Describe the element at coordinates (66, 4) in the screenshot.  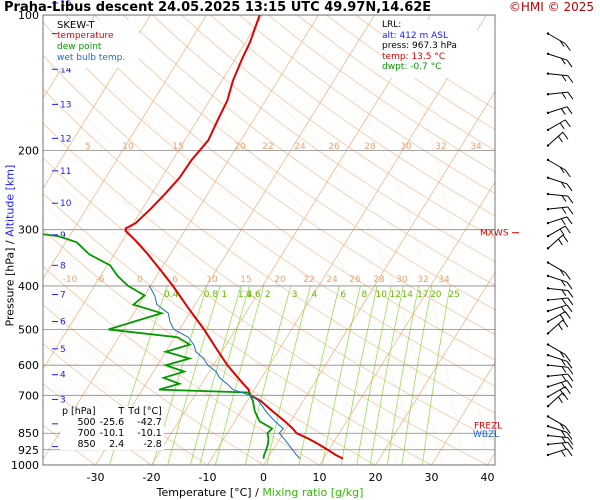
I see `altitude-tick-label: 16` at that location.